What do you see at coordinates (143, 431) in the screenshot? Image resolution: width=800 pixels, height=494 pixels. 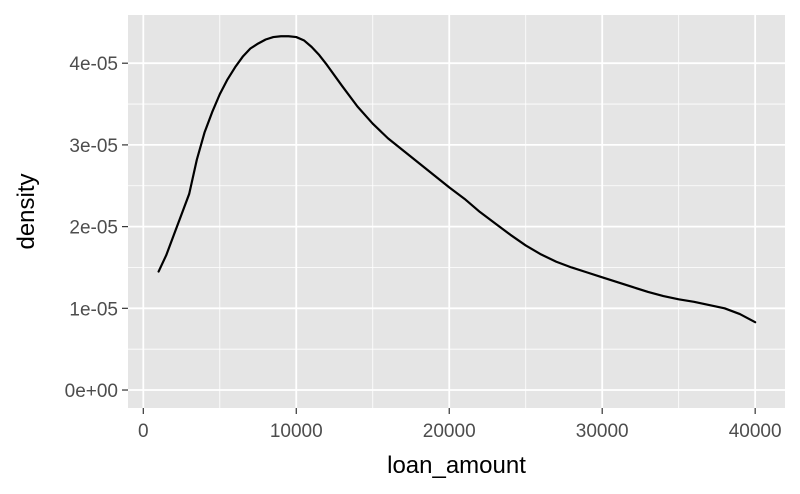 I see `x-tick-label: 0` at bounding box center [143, 431].